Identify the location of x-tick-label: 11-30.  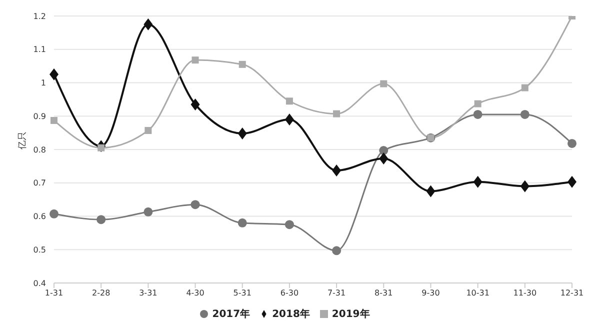
(525, 293).